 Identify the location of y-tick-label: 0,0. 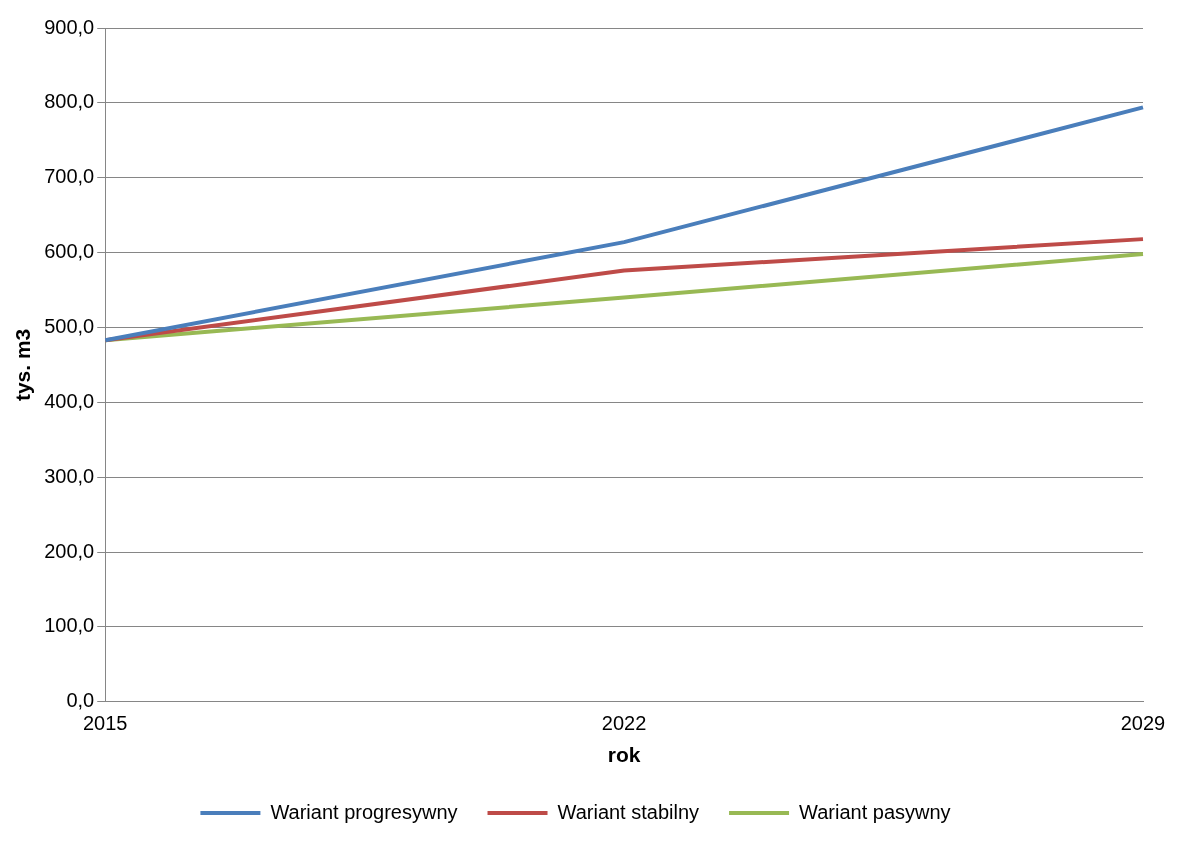
(80, 700).